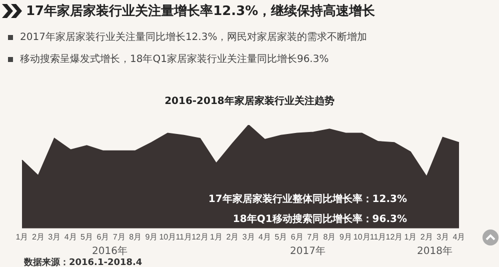 The width and height of the screenshot is (499, 267). I want to click on annotation: 17年家居家装行业整体同比增长率：12.3%, so click(307, 199).